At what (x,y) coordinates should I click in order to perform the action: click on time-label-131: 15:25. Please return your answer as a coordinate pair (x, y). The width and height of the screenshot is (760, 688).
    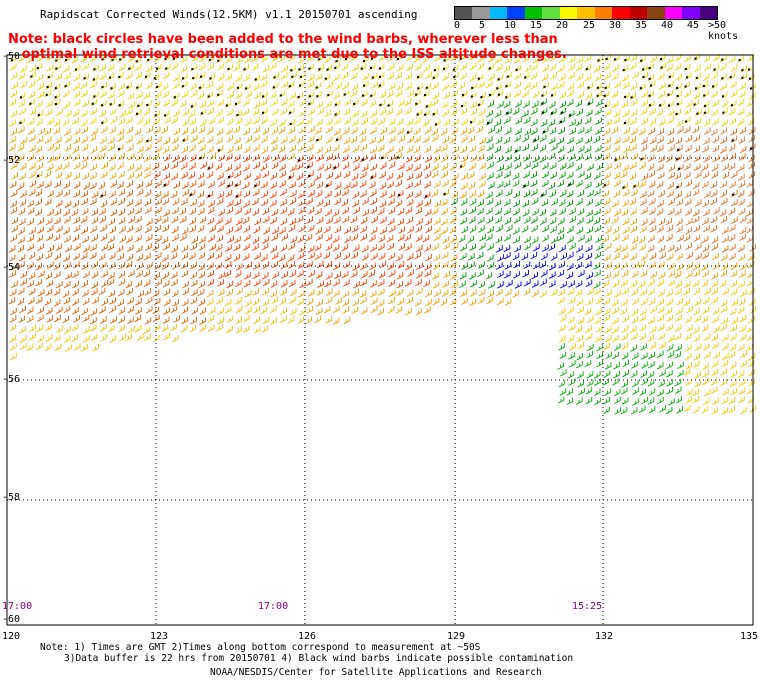
    Looking at the image, I should click on (587, 606).